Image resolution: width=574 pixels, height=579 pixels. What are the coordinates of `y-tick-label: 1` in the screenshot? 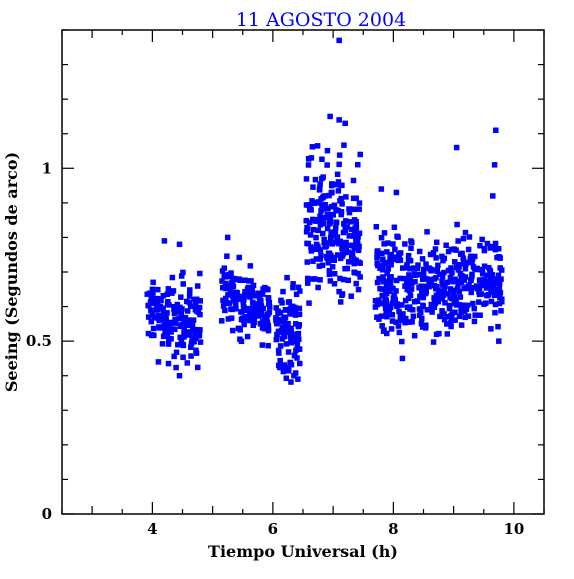 It's located at (47, 168).